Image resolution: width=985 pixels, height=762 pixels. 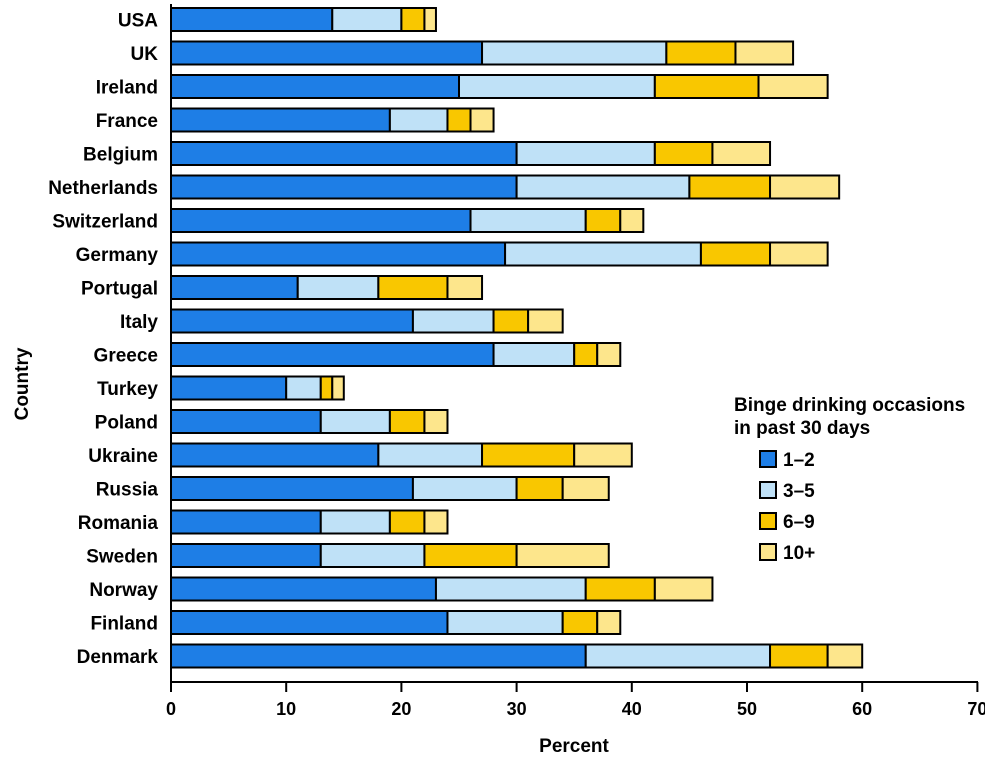 I want to click on x-ticks: 0 10 20 30 40 50 60 70, so click(x=575, y=700).